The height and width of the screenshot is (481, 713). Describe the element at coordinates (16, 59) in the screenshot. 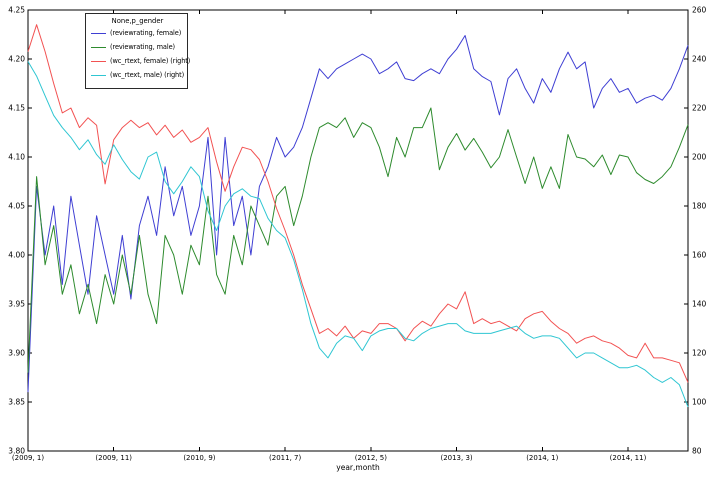

I see `left-axis-tick-label: 4.20` at that location.